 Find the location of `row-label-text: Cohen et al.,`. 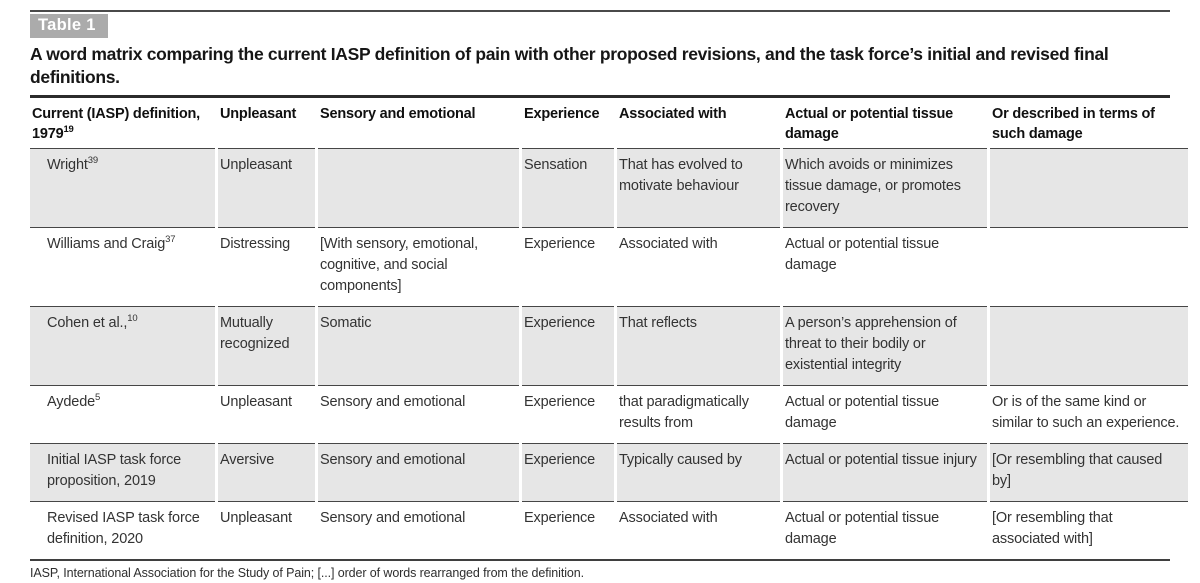

row-label-text: Cohen et al., is located at coordinates (87, 323).